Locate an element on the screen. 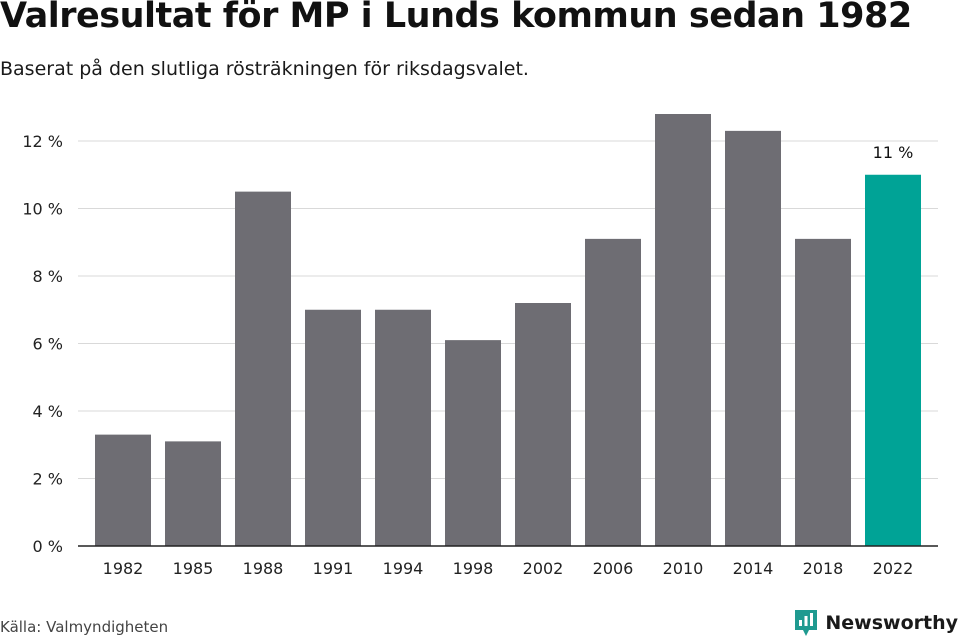  y-tick-label: 0 % is located at coordinates (48, 546).